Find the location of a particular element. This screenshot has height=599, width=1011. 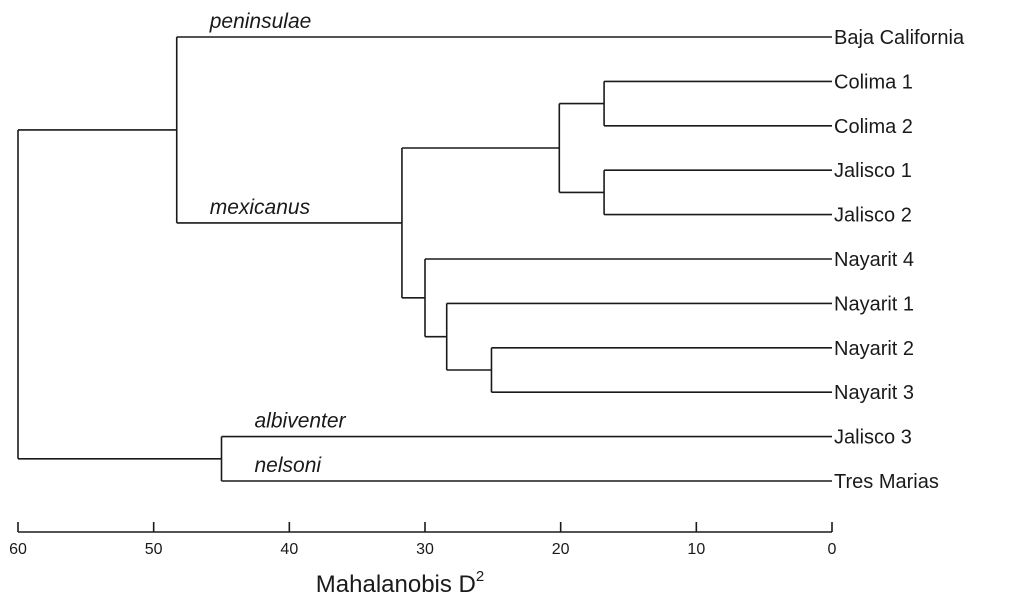

axis-title: Mahalanobis D2 is located at coordinates (400, 583).